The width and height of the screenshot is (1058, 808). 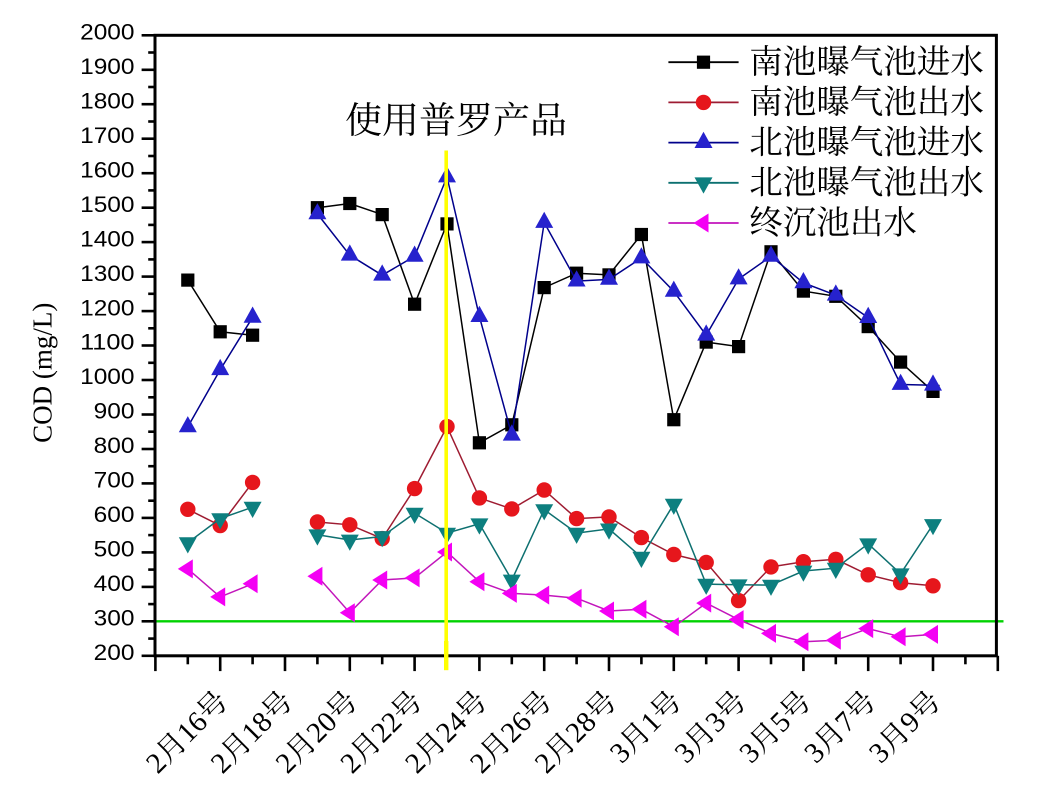 What do you see at coordinates (107, 204) in the screenshot?
I see `svg-text: 1500` at bounding box center [107, 204].